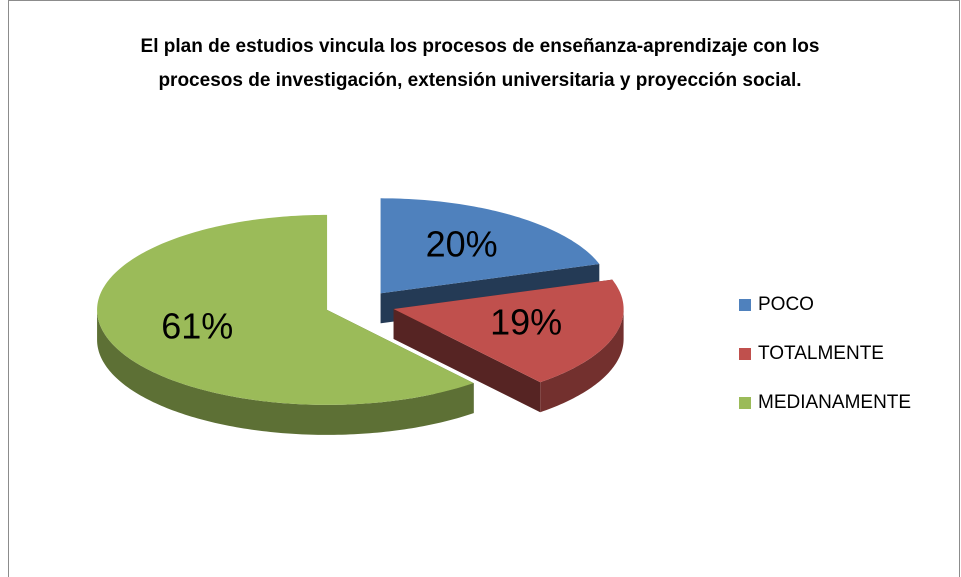  What do you see at coordinates (821, 353) in the screenshot?
I see `legend-label: TOTALMENTE` at bounding box center [821, 353].